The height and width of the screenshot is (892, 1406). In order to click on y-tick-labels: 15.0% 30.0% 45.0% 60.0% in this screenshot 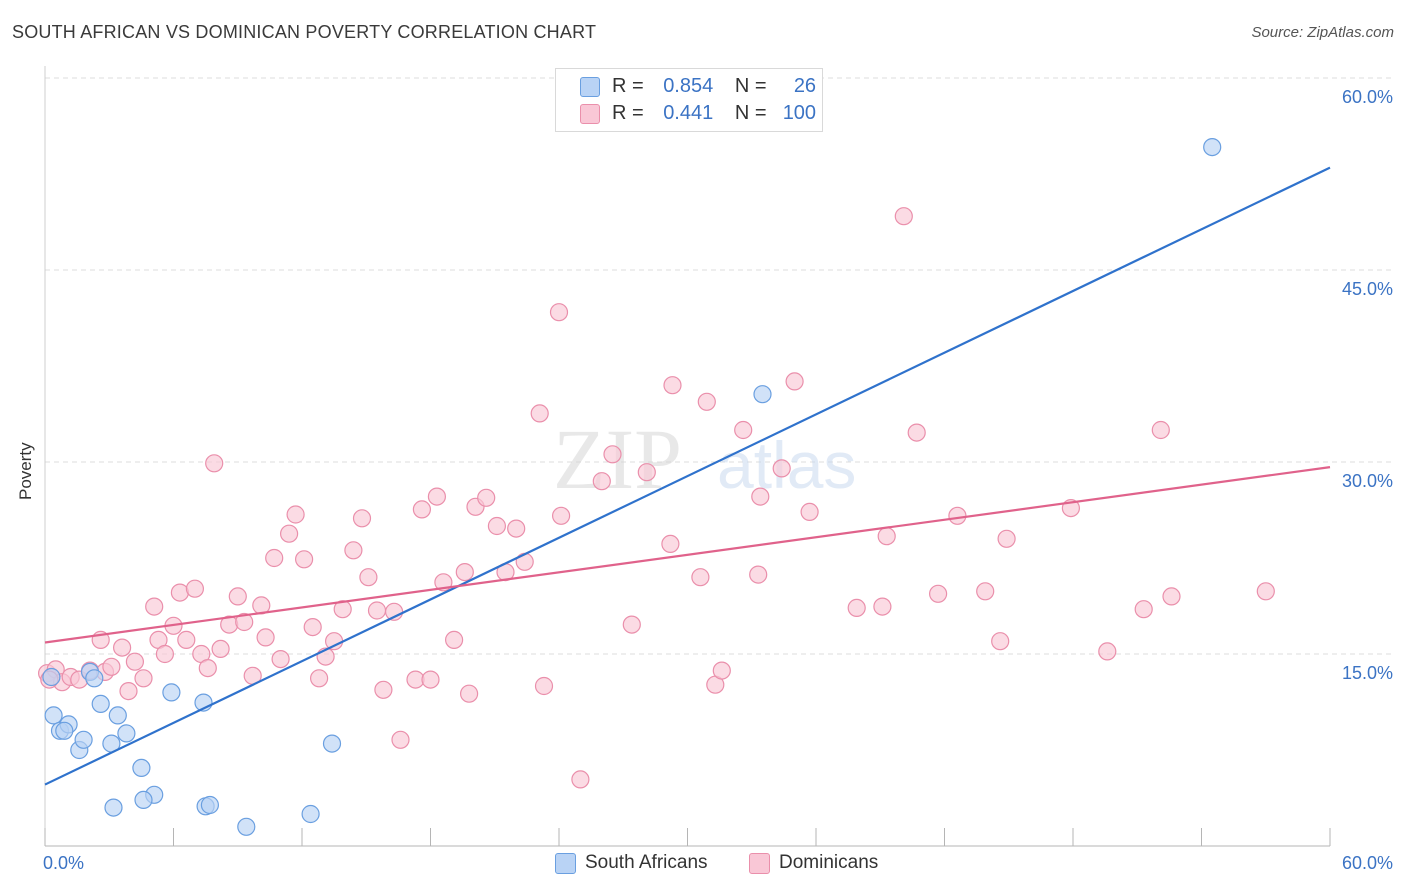, I will do `click(1367, 385)`.